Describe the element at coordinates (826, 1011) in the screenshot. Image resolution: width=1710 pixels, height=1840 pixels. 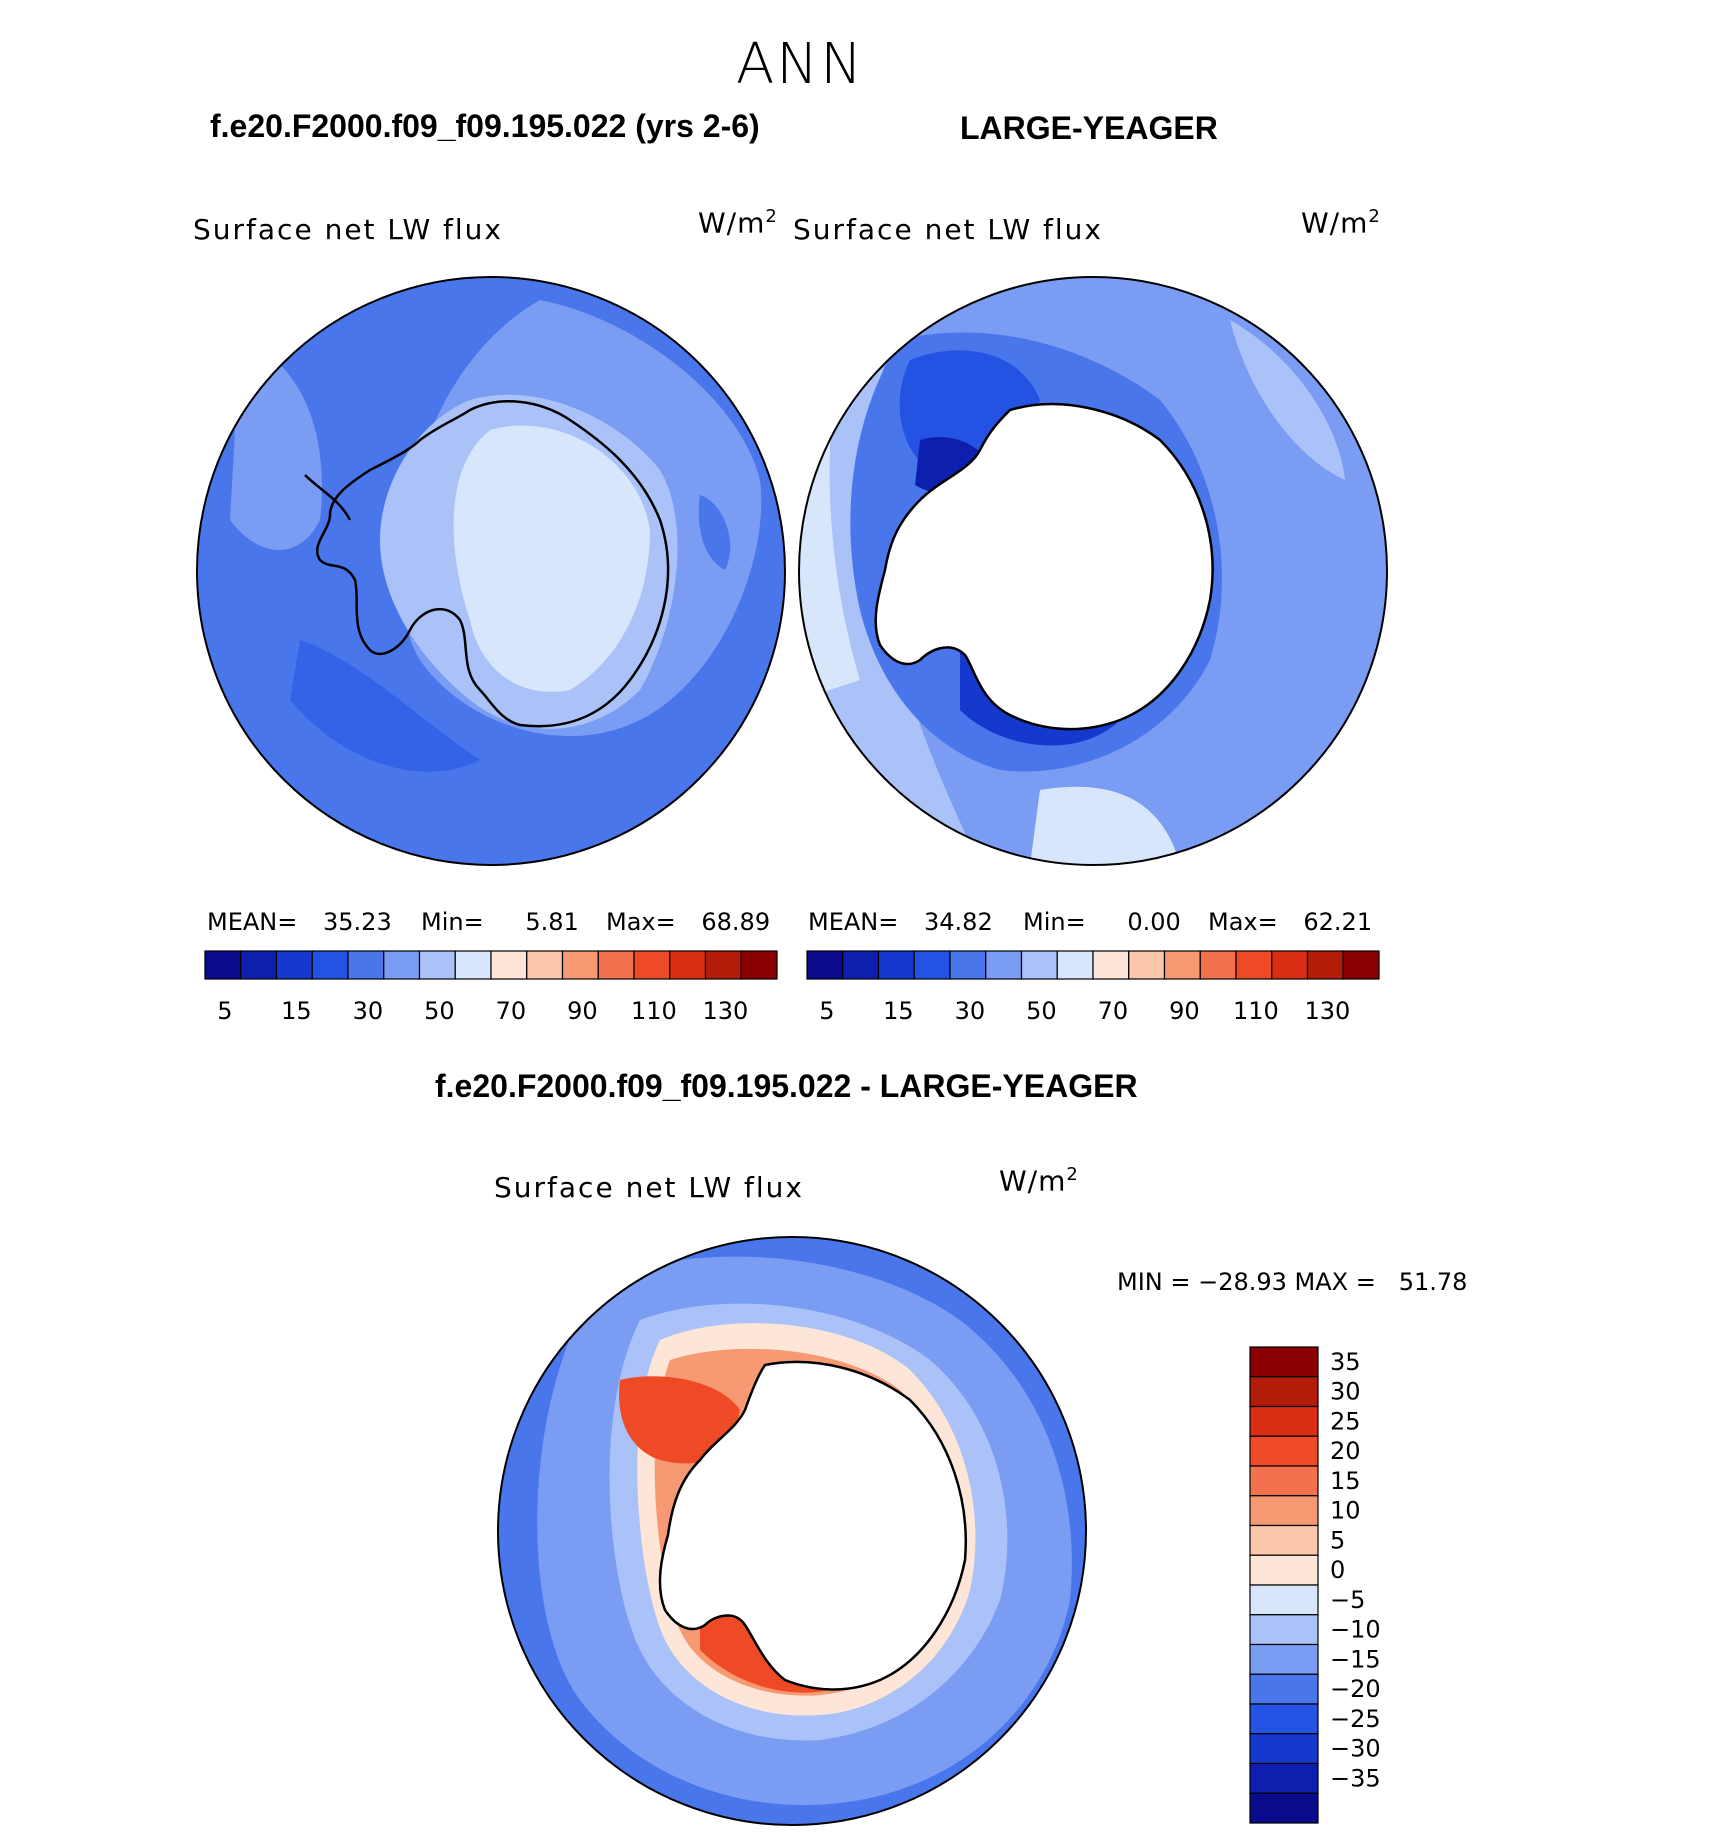
I see `panel2-colorbar-tick-label: 5` at that location.